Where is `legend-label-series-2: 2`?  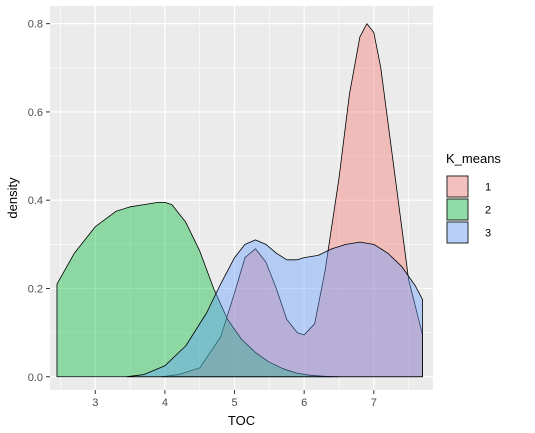
legend-label-series-2: 2 is located at coordinates (488, 211).